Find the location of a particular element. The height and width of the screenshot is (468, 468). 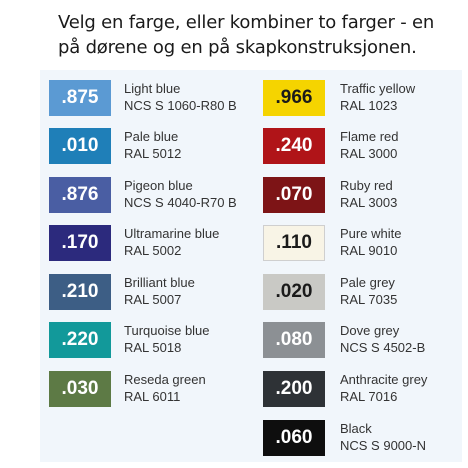

color-name: Flame red is located at coordinates (369, 136).